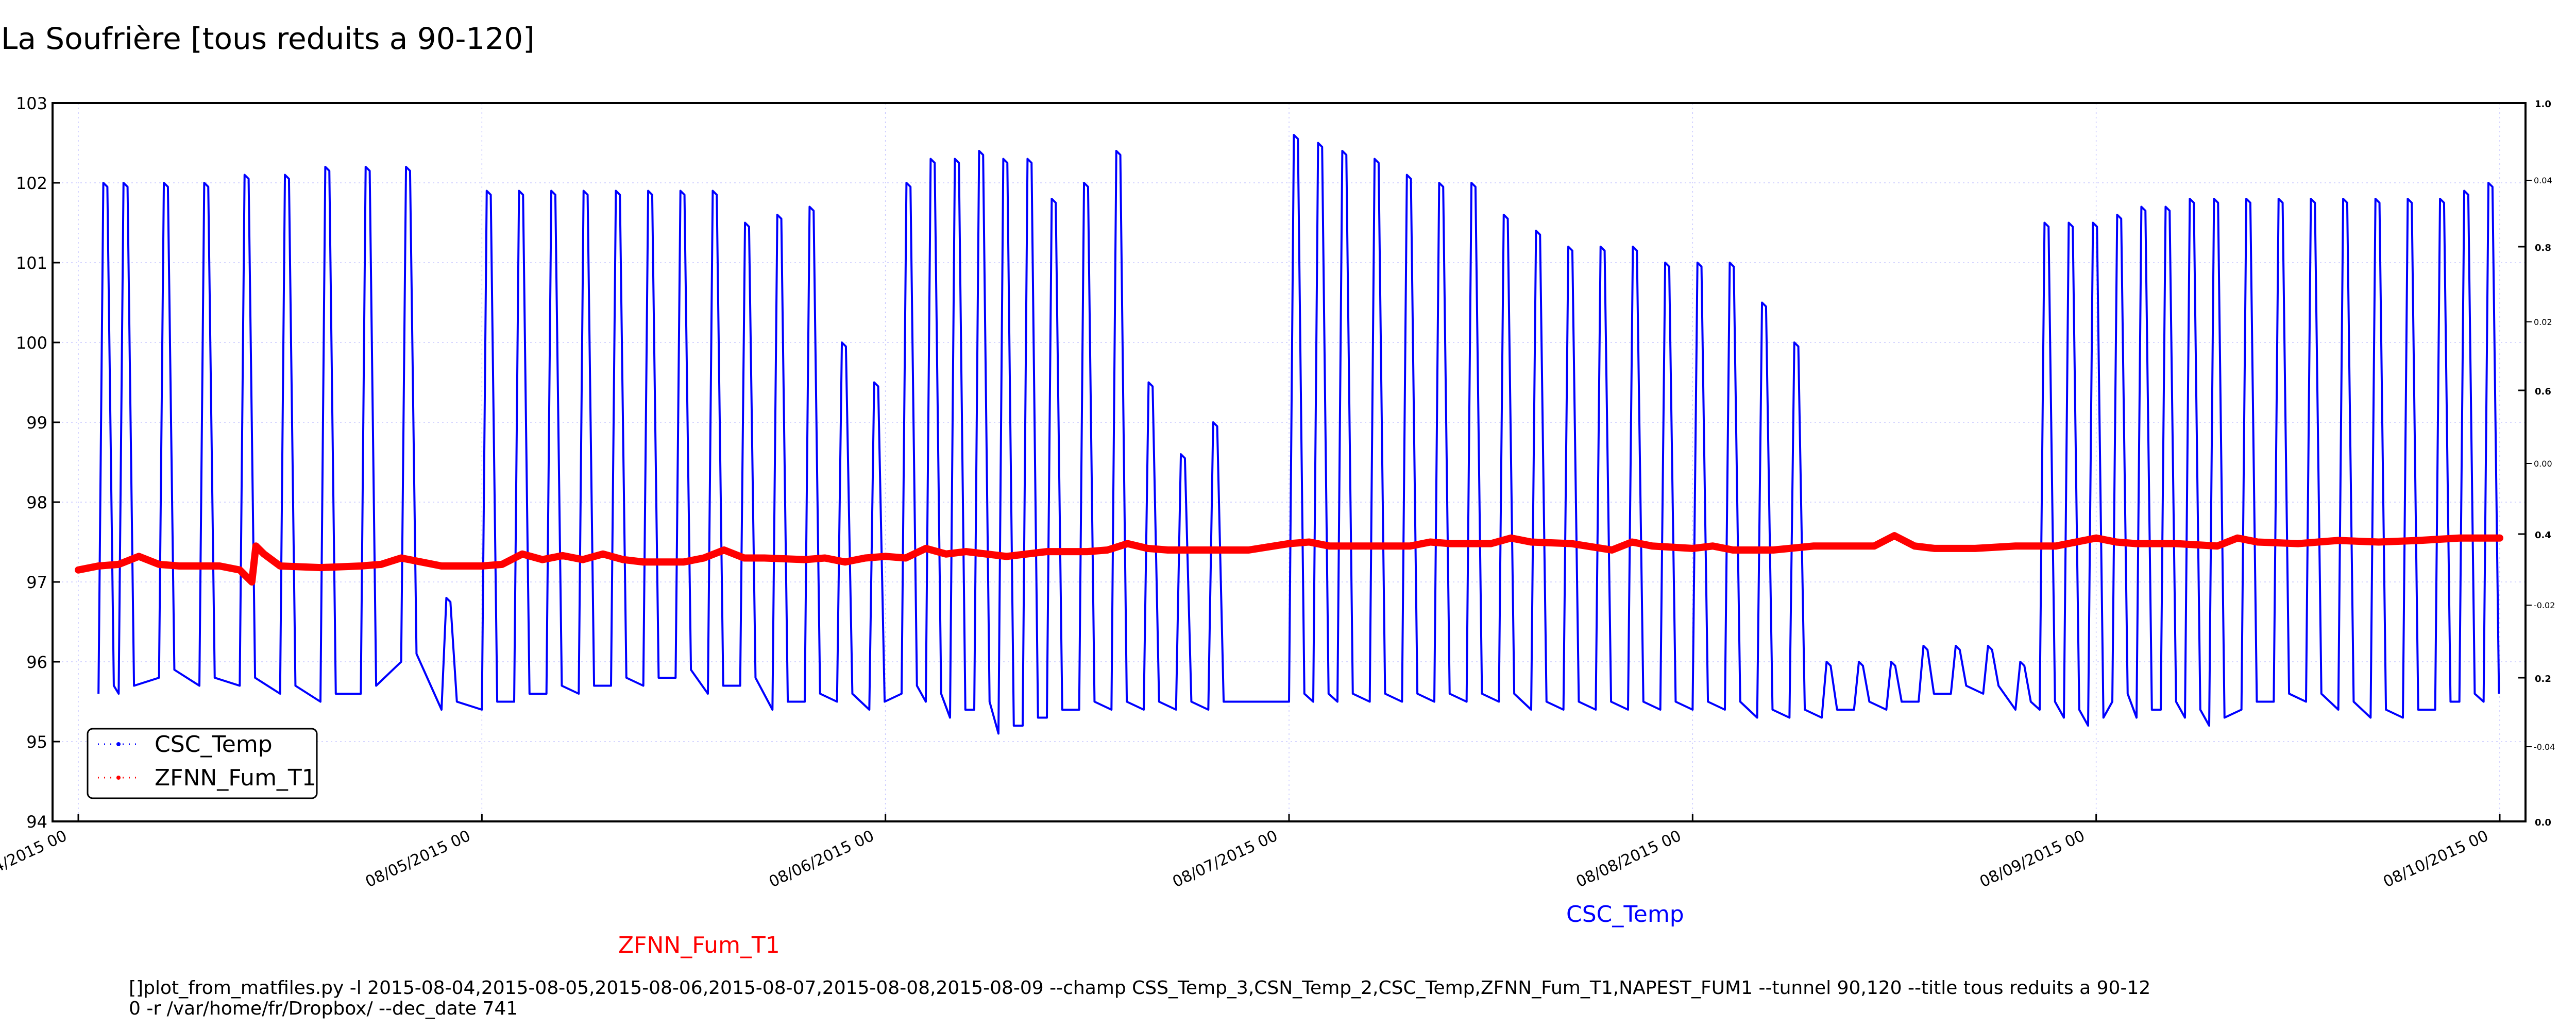 This screenshot has width=2576, height=1030. I want to click on x-tick-label: 08/09/2015 00, so click(2032, 859).